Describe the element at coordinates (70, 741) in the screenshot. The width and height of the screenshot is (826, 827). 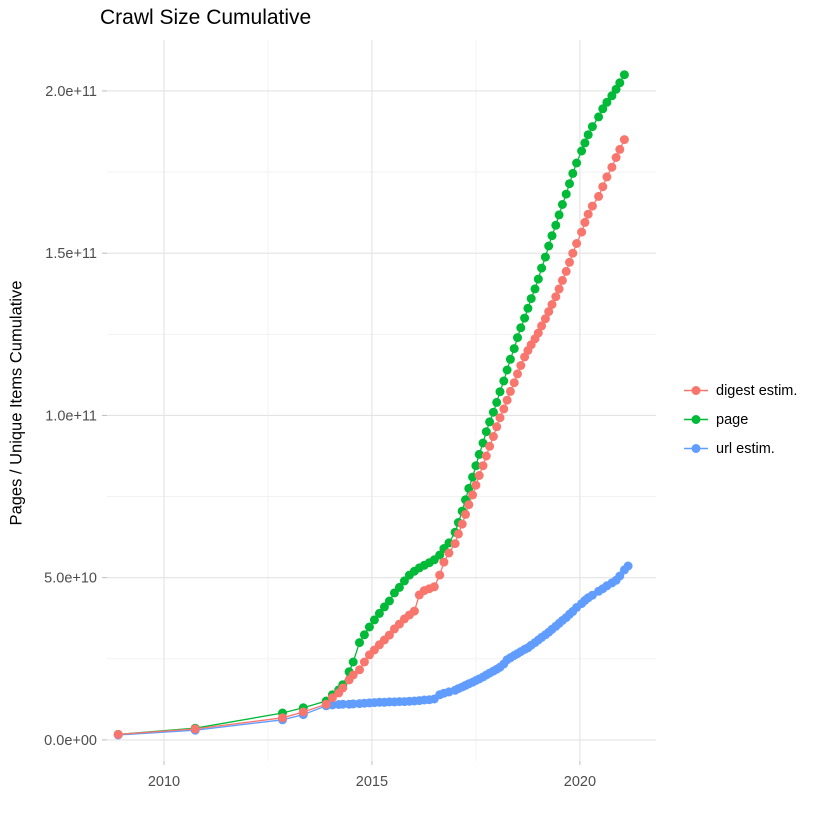
I see `y-tick-label: 0.0e+00` at that location.